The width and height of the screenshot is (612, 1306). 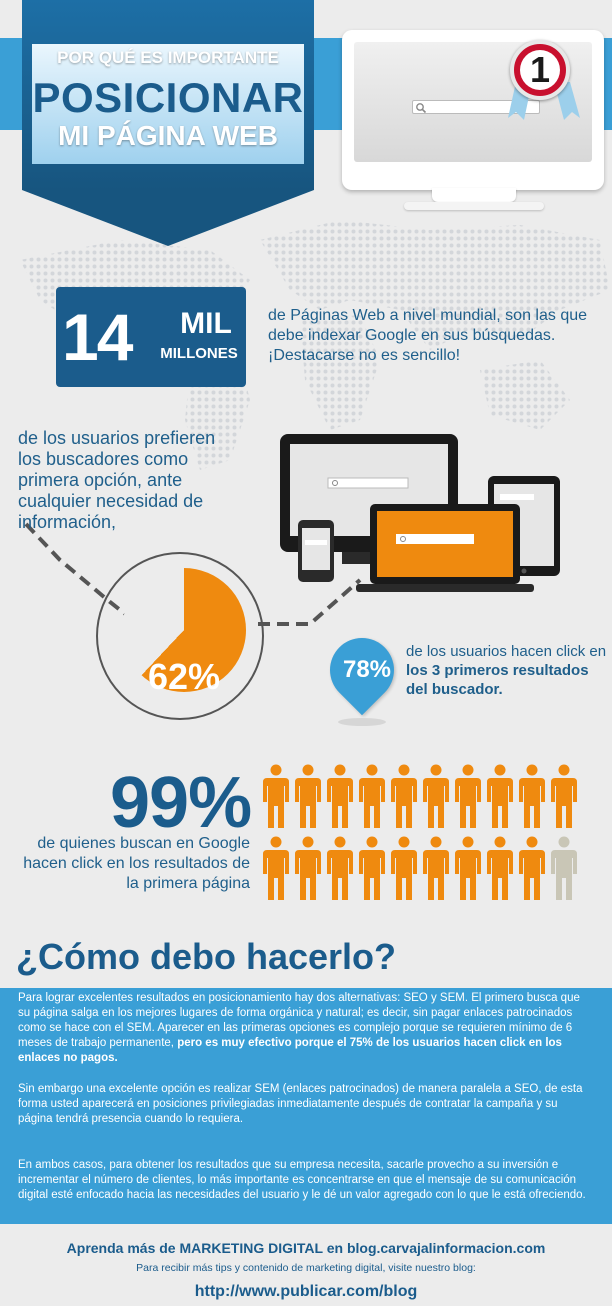 I want to click on title-line-2: POSICIONAR, so click(x=168, y=97).